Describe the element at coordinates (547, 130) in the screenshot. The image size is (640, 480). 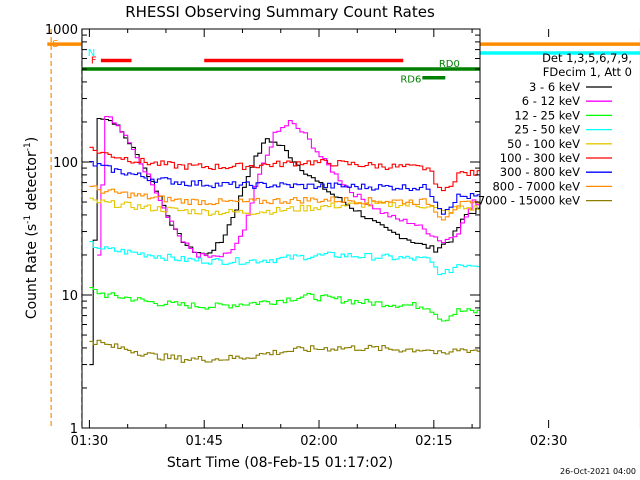
I see `legend-label-3: 25 - 50 keV` at that location.